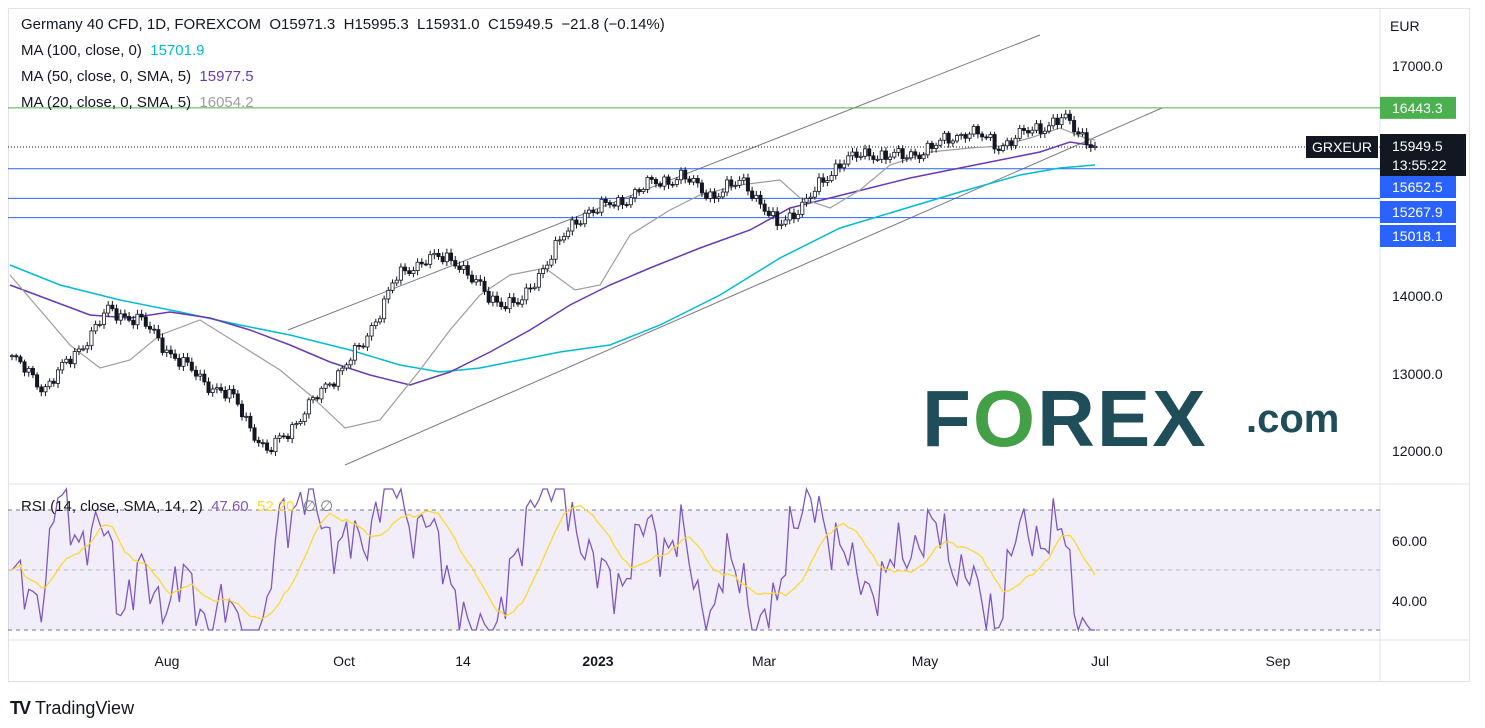 This screenshot has height=728, width=1485. What do you see at coordinates (925, 661) in the screenshot?
I see `time-tick: May` at bounding box center [925, 661].